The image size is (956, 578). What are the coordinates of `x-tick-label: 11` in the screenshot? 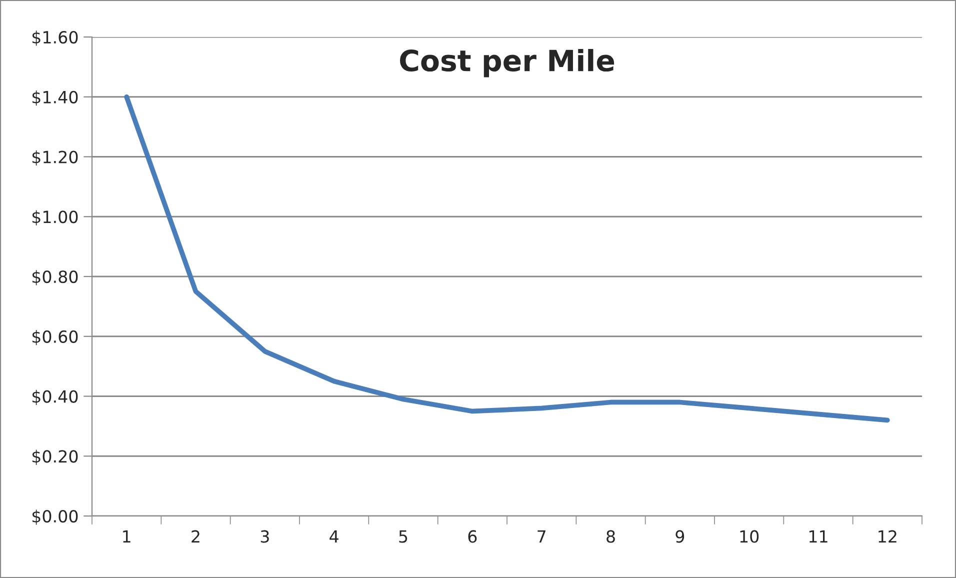 It's located at (818, 536).